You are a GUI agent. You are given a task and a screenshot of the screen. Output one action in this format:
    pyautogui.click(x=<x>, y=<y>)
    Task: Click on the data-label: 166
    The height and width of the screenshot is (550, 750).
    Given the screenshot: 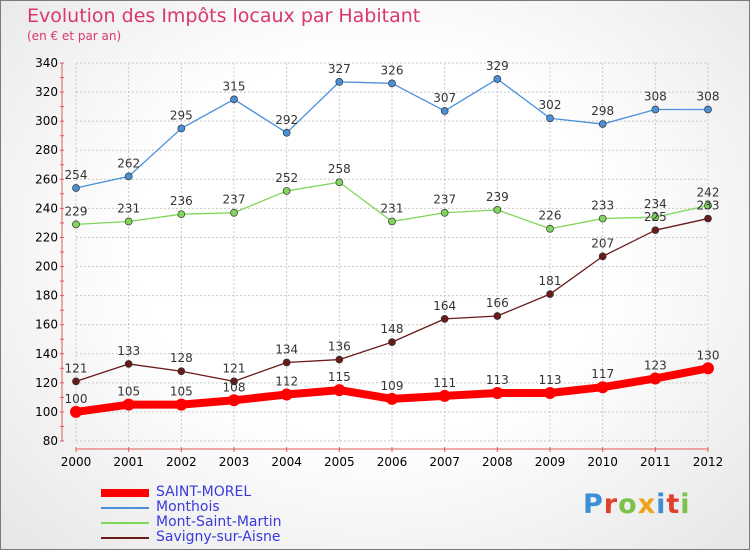 What is the action you would take?
    pyautogui.click(x=497, y=303)
    